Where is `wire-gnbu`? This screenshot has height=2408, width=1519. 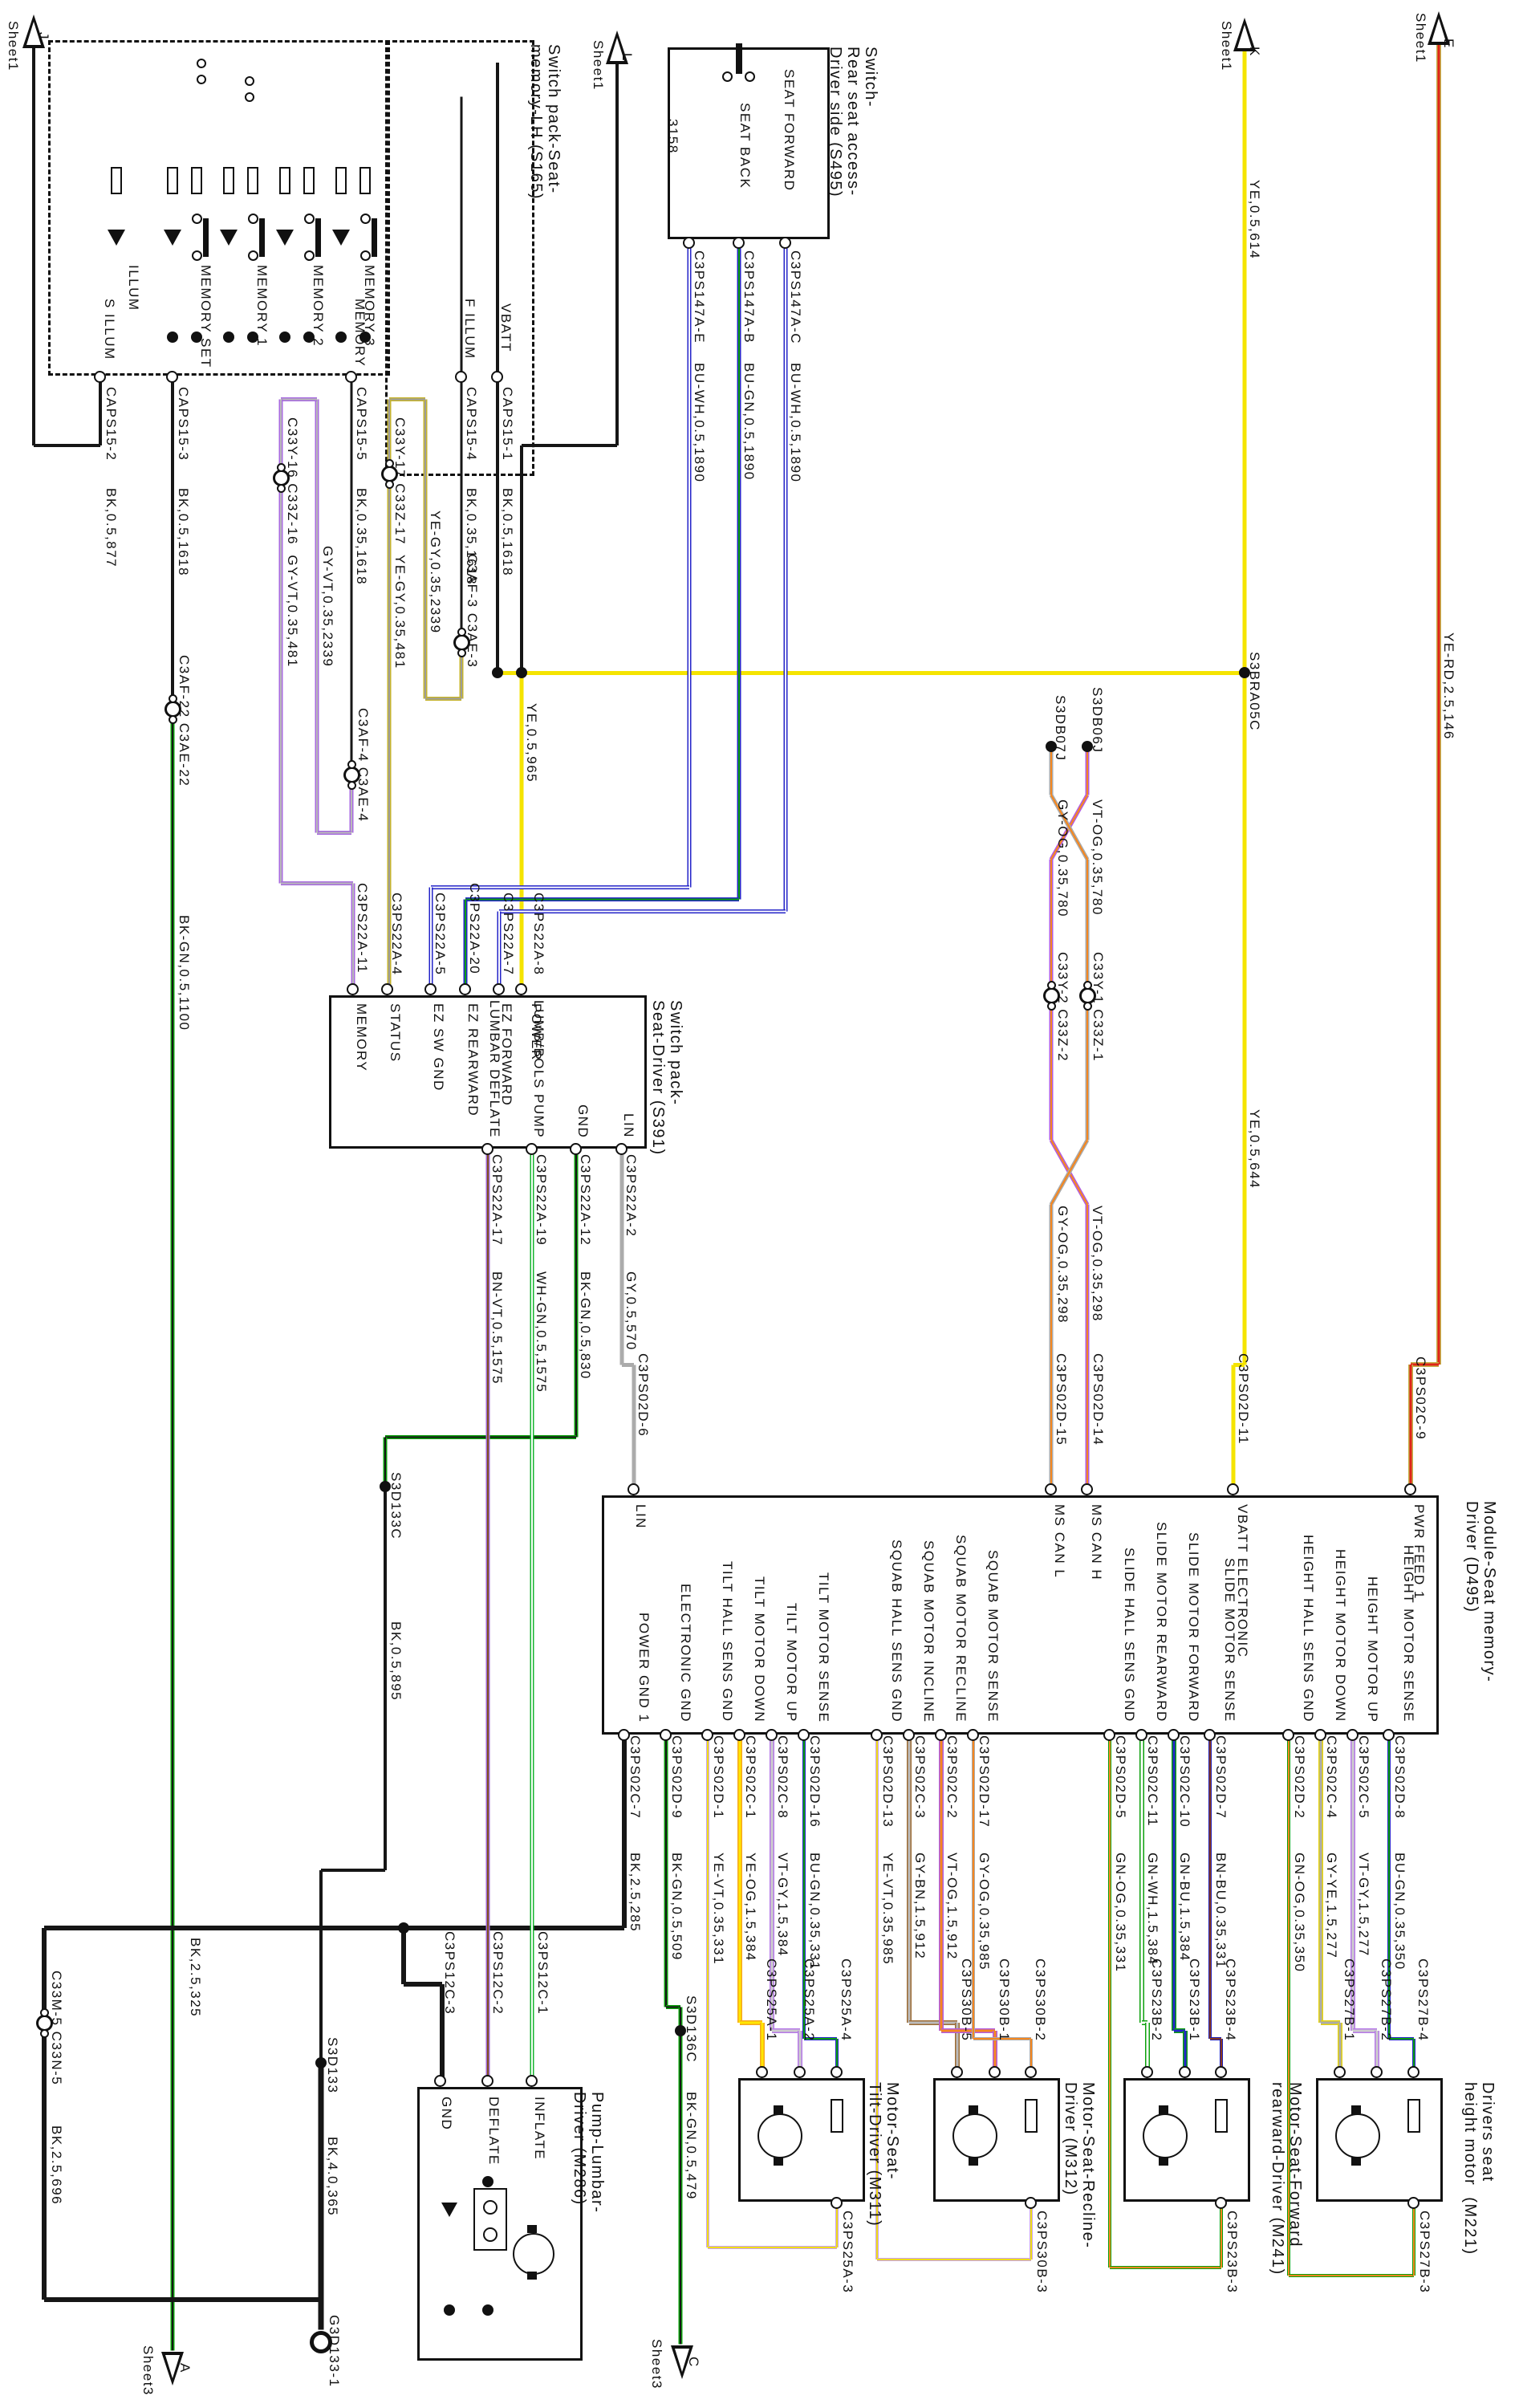
wire-gnbu is located at coordinates (1179, 2030).